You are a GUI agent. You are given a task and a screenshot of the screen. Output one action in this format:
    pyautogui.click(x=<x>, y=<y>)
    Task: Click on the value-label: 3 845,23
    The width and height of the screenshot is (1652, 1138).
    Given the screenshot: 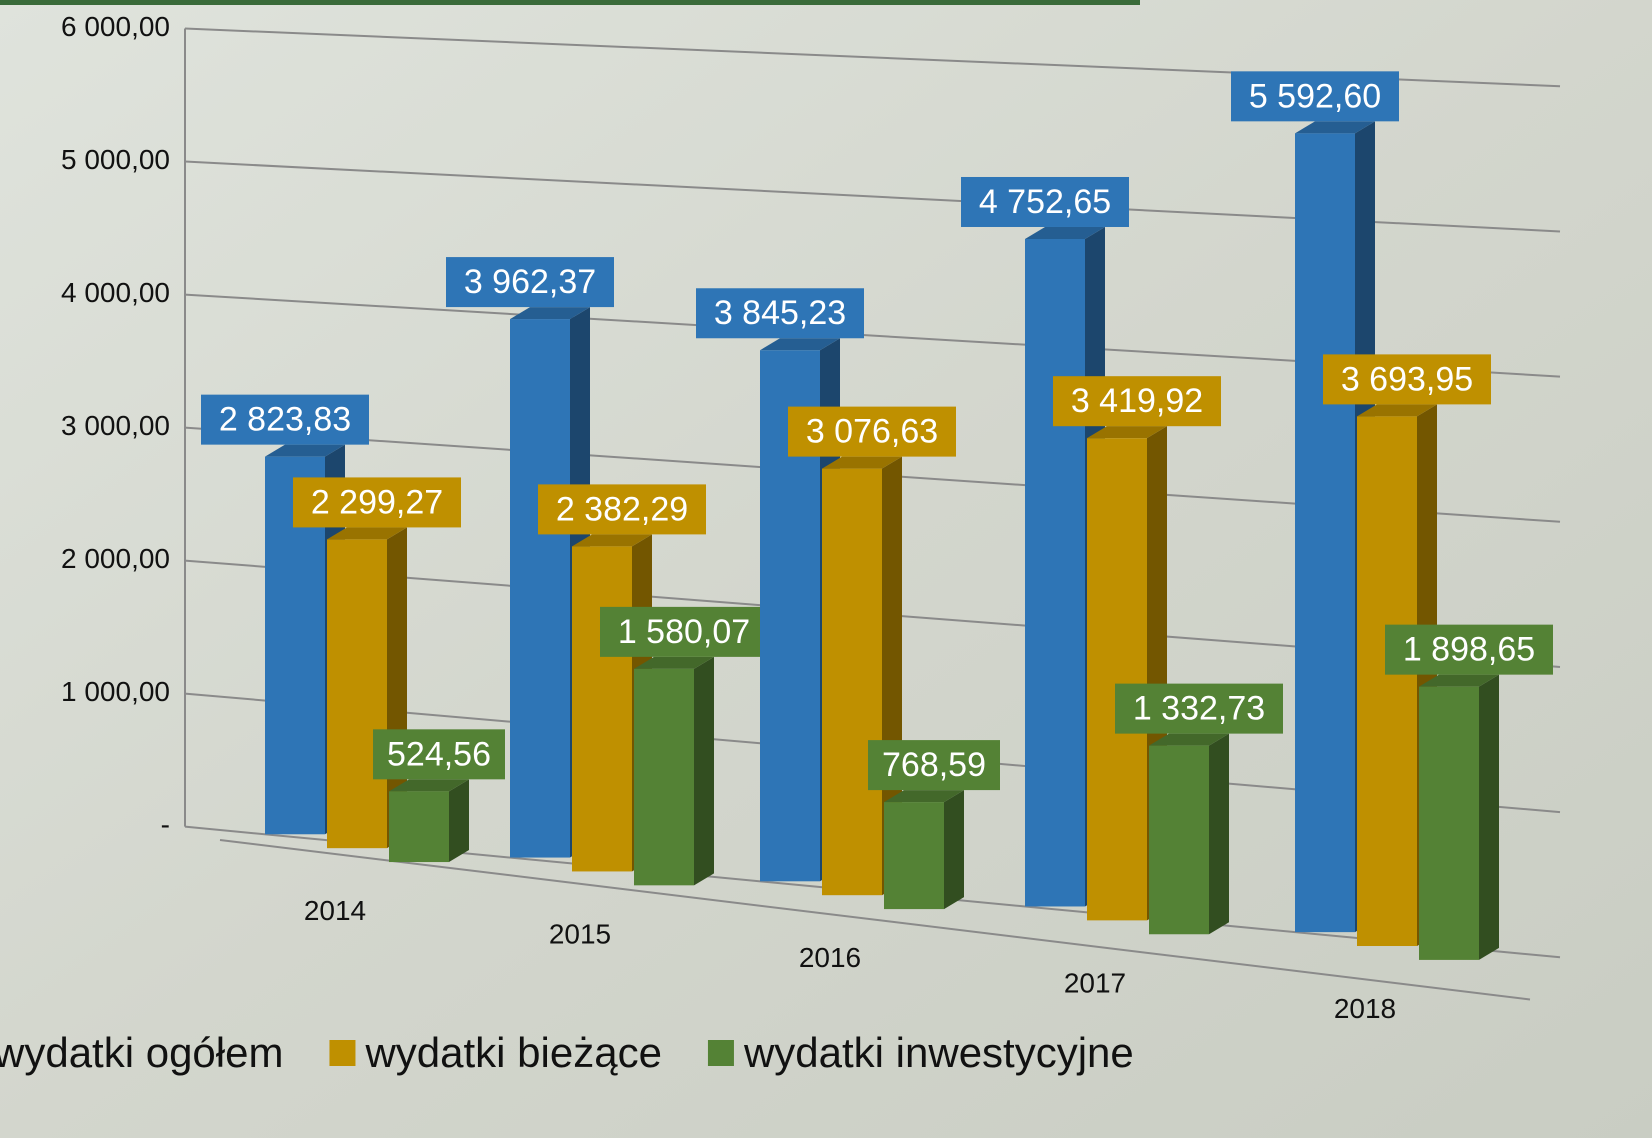 What is the action you would take?
    pyautogui.click(x=780, y=313)
    